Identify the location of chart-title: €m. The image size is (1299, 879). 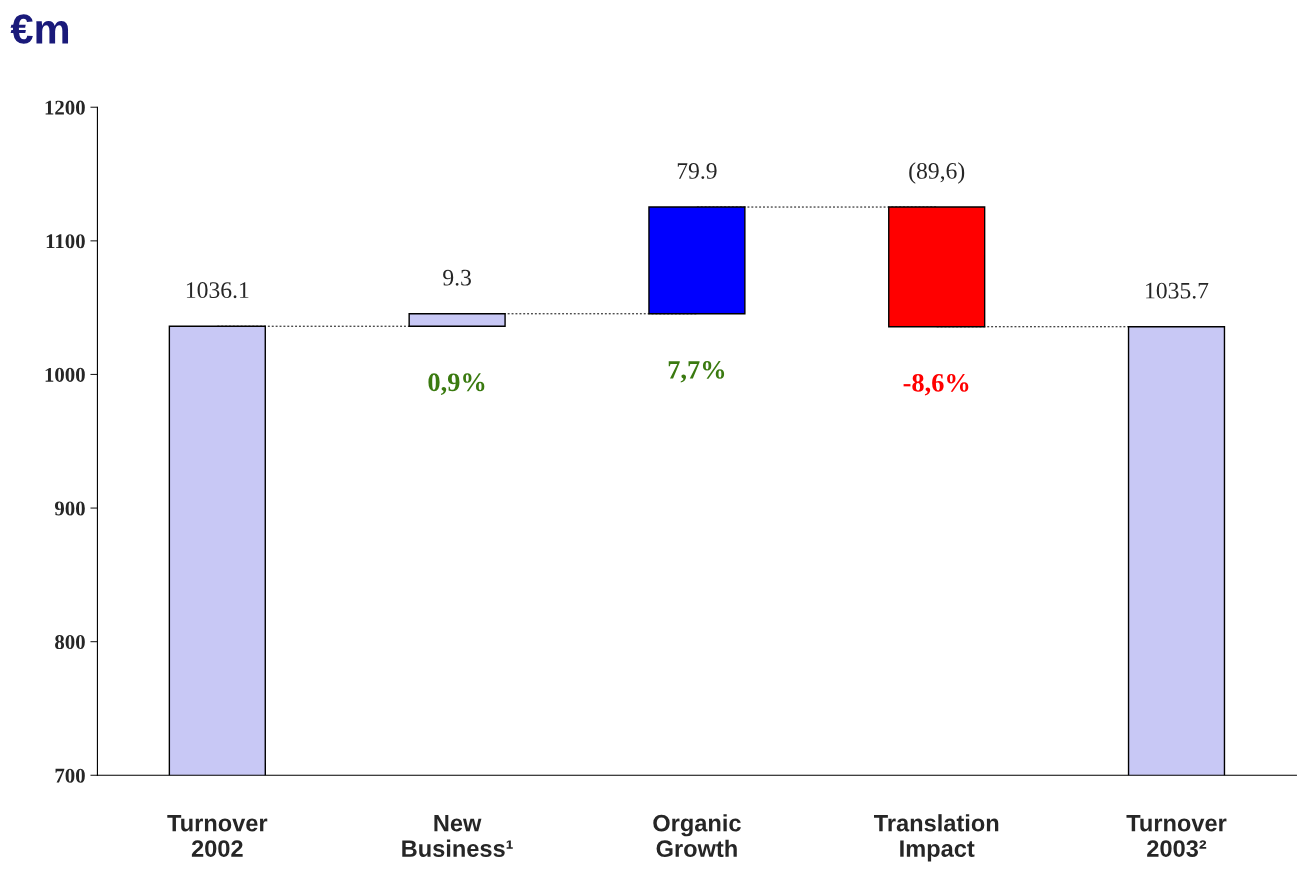
(39, 29).